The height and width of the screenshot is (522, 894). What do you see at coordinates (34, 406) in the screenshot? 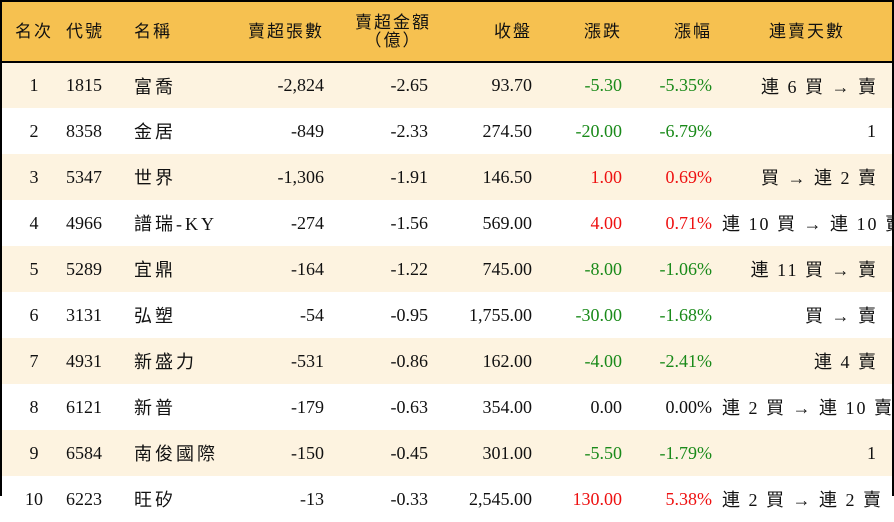
I see `cell-rank: 8` at bounding box center [34, 406].